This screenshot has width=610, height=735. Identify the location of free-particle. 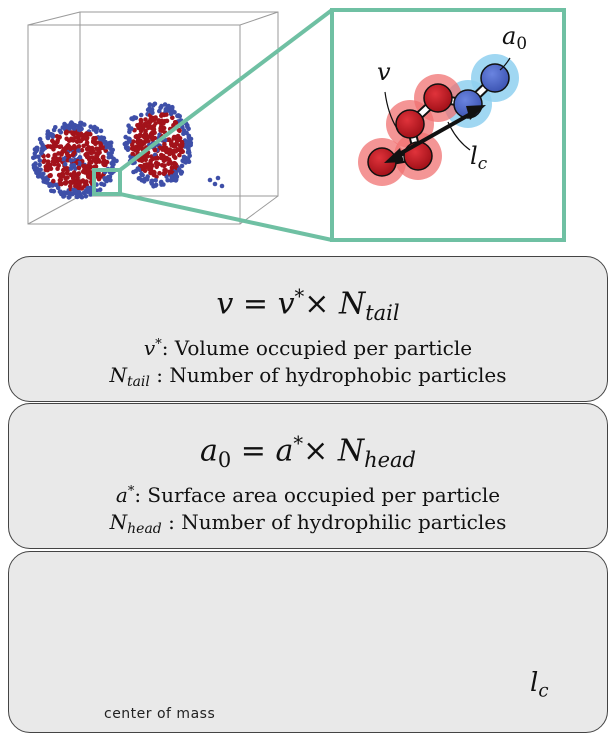
(218, 178).